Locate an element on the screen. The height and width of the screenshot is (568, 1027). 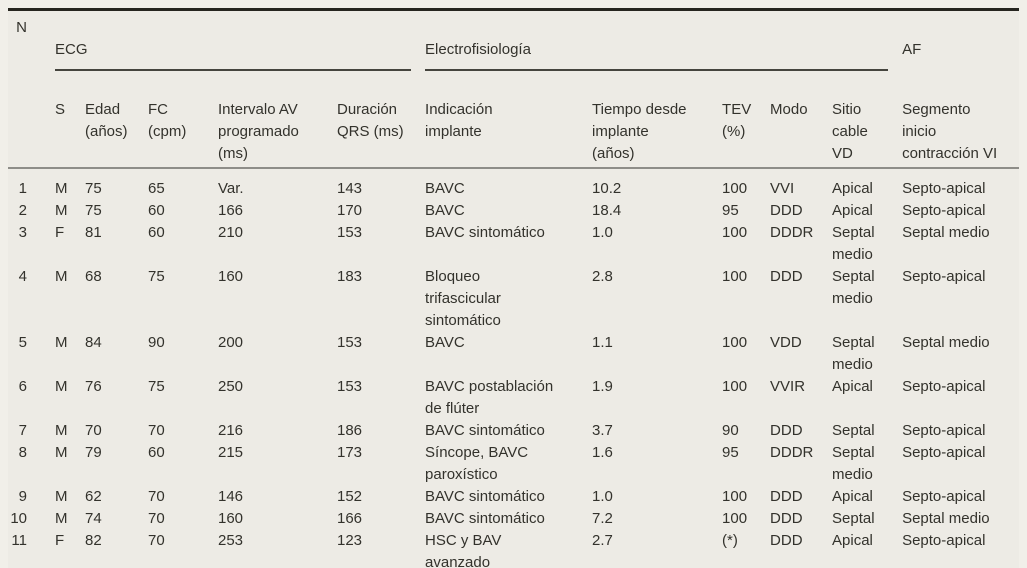
cell-modo: DDDR is located at coordinates (792, 452).